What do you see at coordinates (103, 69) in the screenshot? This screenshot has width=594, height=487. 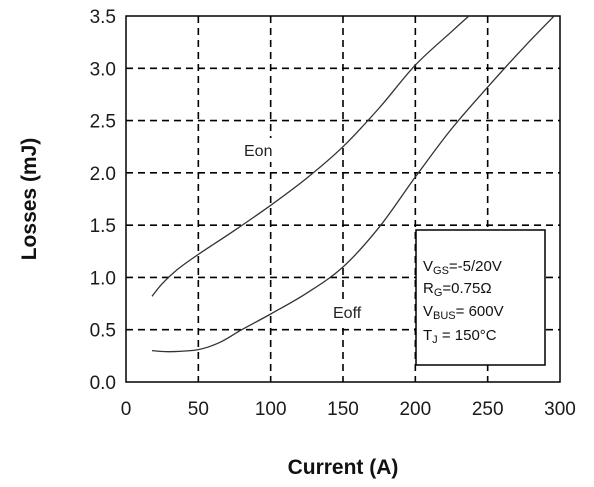 I see `y-tick-label: 3.0` at bounding box center [103, 69].